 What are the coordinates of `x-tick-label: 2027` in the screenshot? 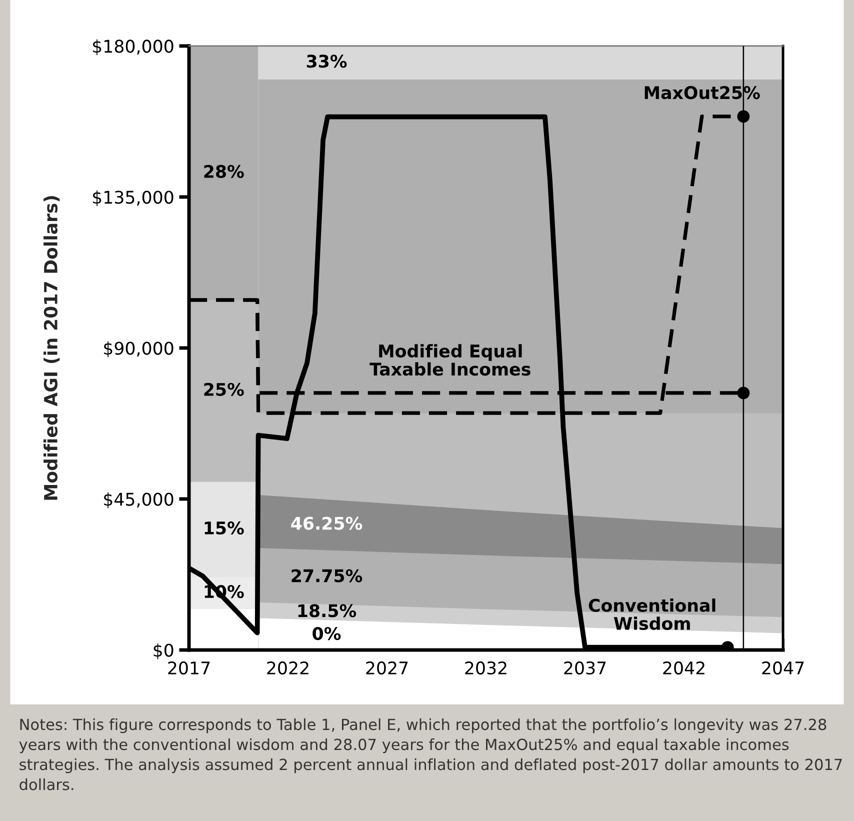 It's located at (387, 668).